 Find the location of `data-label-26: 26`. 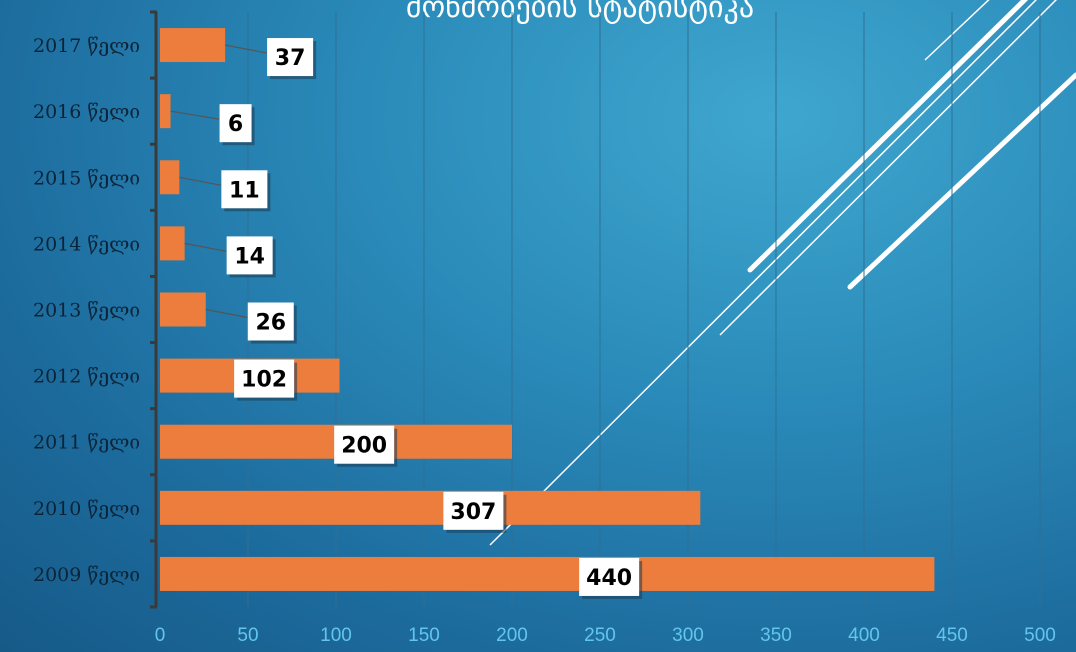

data-label-26: 26 is located at coordinates (272, 323).